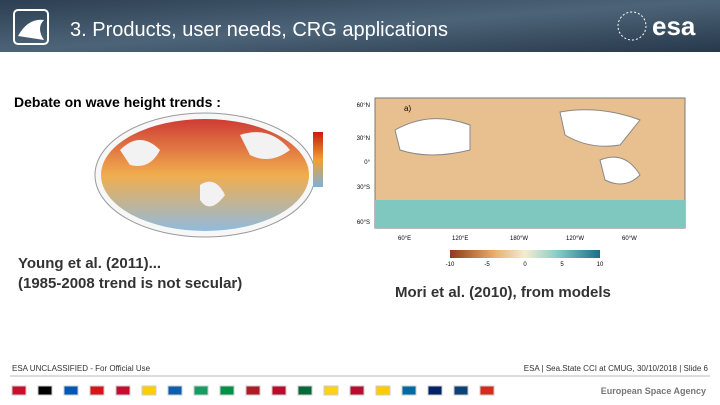  What do you see at coordinates (503, 292) in the screenshot?
I see `right-caption: Mori et al. (2010), from models` at bounding box center [503, 292].